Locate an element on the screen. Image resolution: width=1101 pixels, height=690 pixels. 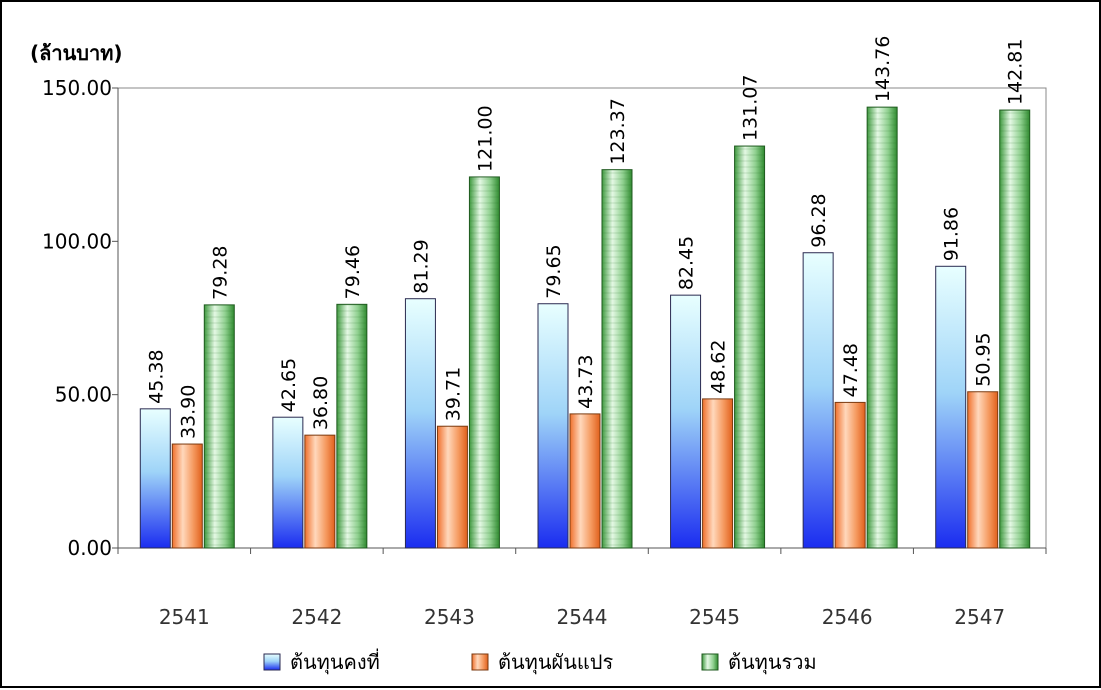
label-total-cost: 79.46 is located at coordinates (353, 272).